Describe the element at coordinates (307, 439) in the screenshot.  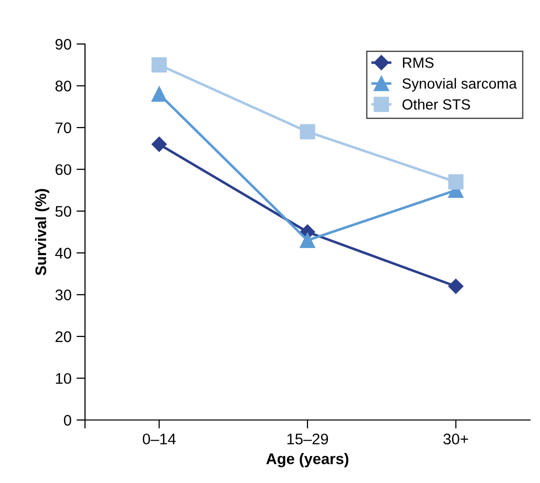
I see `x-tick-label: 15–29` at that location.